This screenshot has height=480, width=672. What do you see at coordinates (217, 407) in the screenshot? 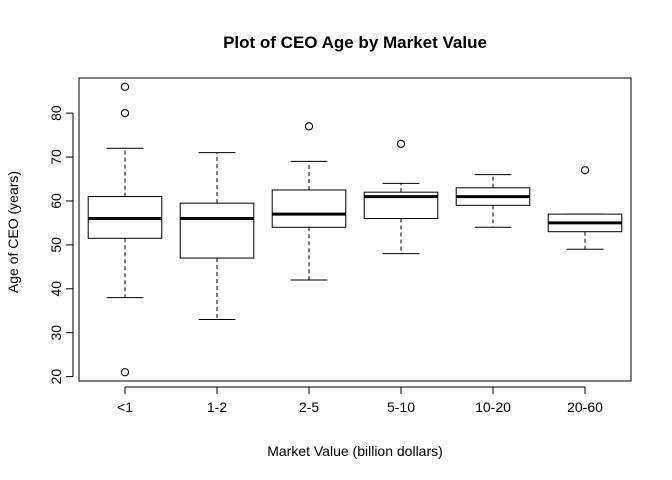
I see `x-tick-label: 1-2` at bounding box center [217, 407].